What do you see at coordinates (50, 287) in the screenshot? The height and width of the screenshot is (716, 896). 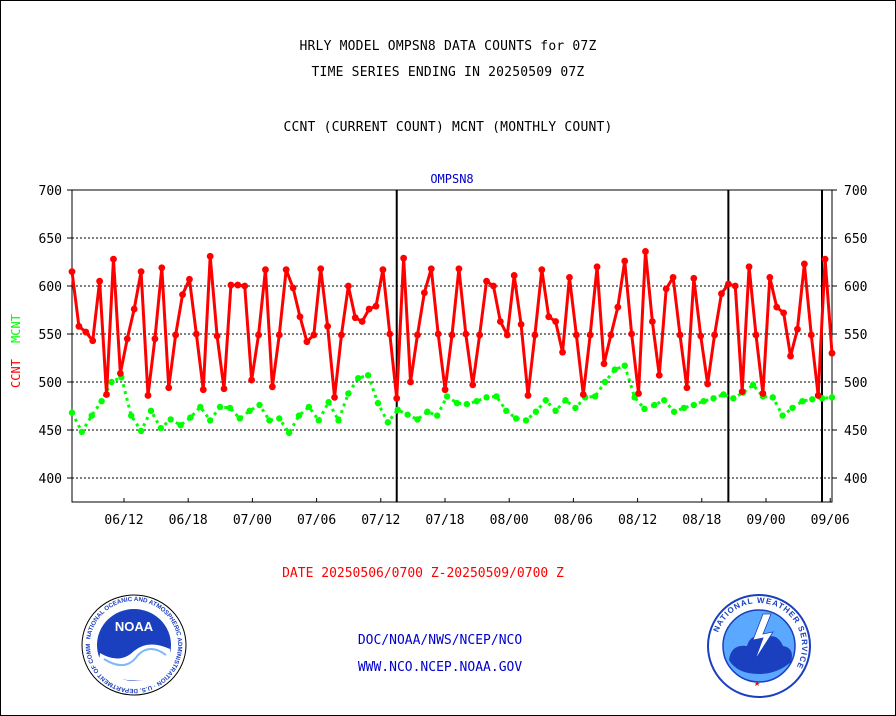 I see `y-tick-label-left: 600` at bounding box center [50, 287].